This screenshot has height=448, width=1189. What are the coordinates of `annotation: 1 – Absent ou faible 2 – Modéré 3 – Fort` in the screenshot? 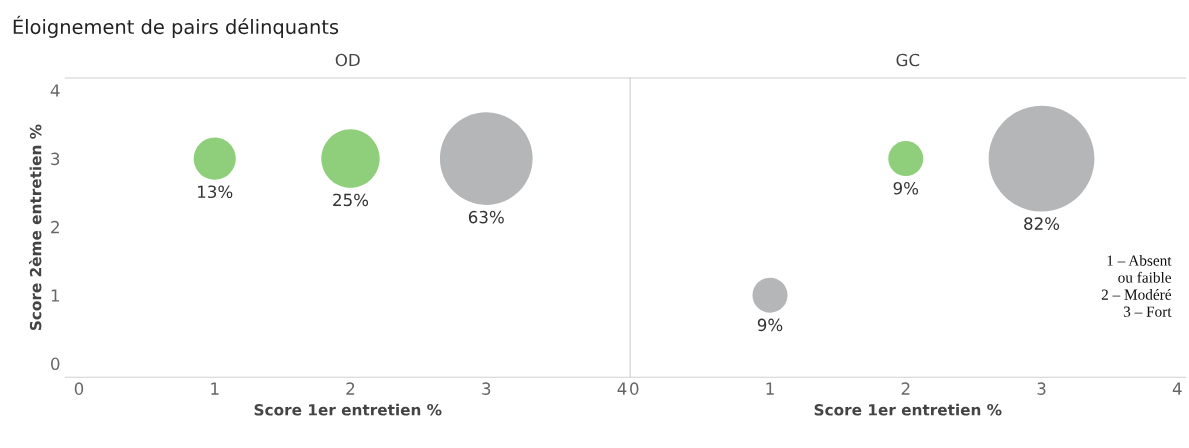 It's located at (1136, 285).